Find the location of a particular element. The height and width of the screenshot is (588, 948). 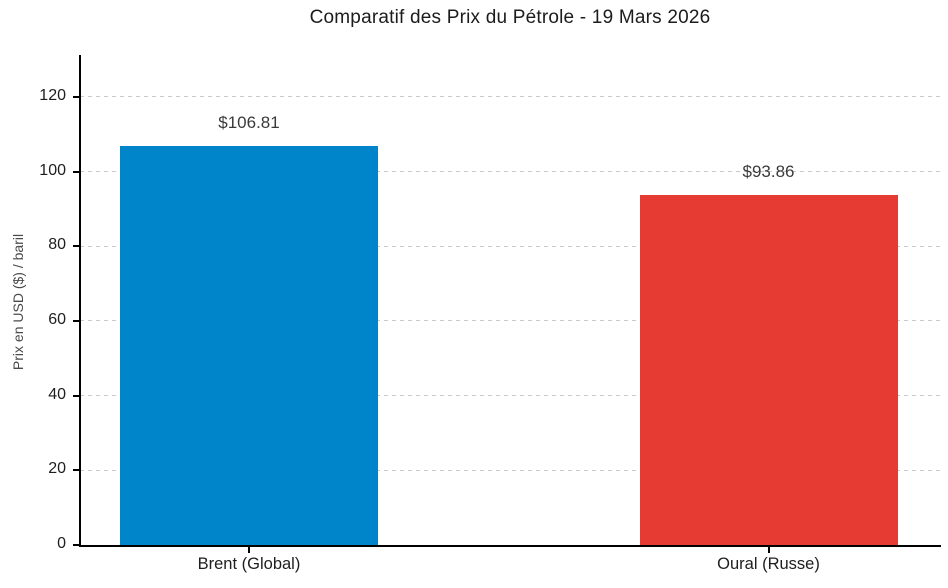

bar-value-label-oural: $93.86 is located at coordinates (768, 171).